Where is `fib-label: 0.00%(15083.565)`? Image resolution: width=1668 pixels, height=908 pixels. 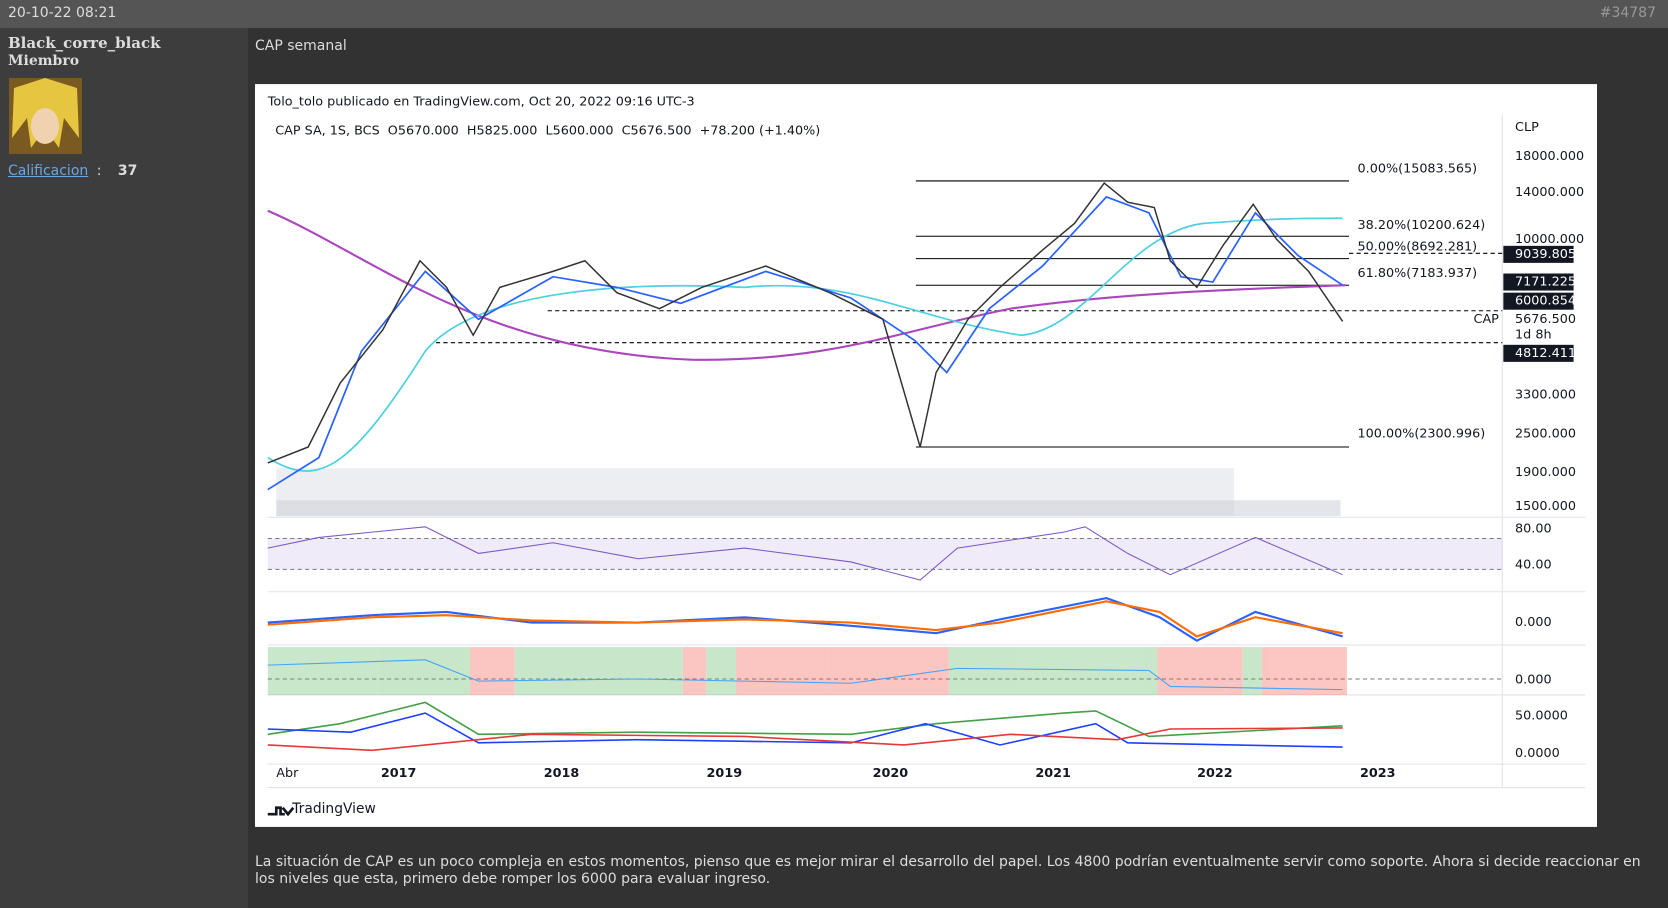
fib-label: 0.00%(15083.565) is located at coordinates (1418, 169).